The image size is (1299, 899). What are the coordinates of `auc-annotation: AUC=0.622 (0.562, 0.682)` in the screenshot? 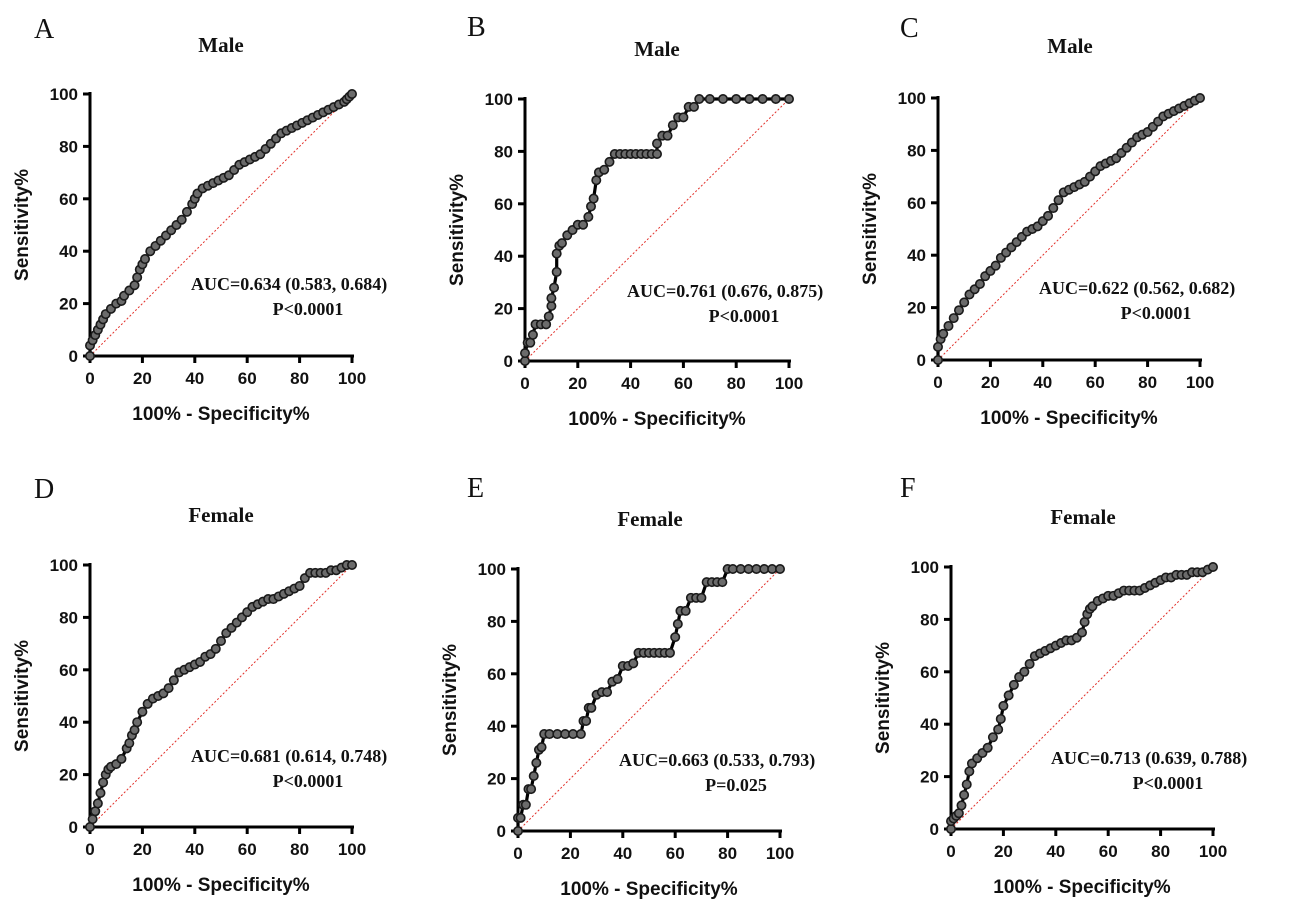 It's located at (1137, 288).